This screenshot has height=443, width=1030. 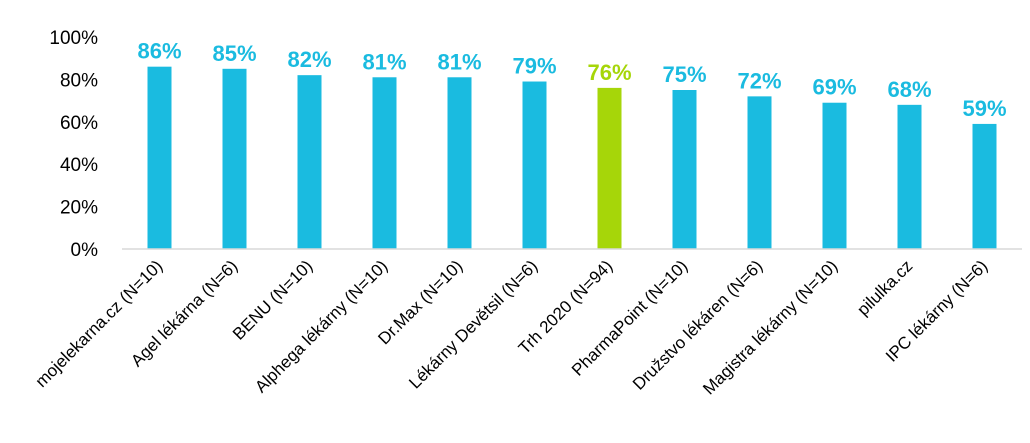 I want to click on data-label: 85%, so click(x=234, y=53).